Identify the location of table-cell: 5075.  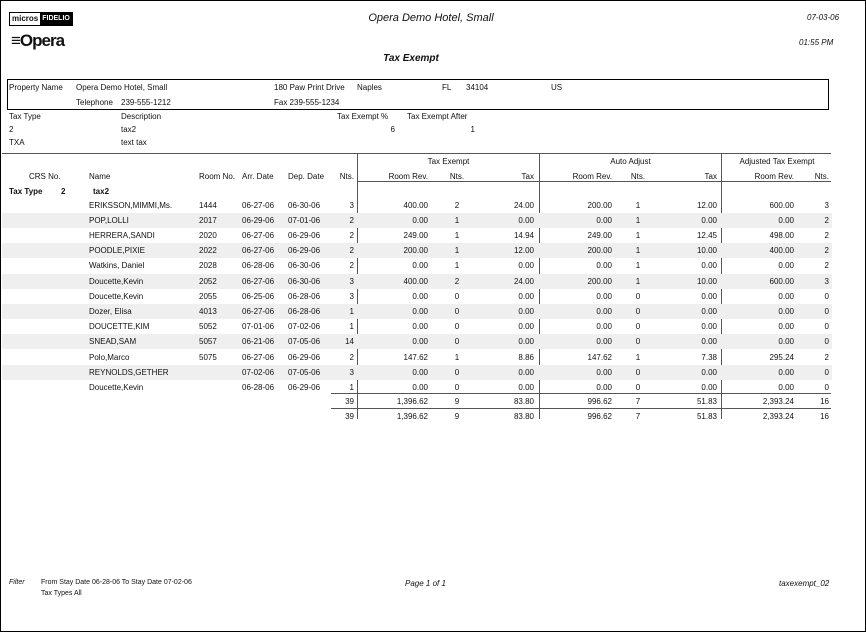
(208, 357).